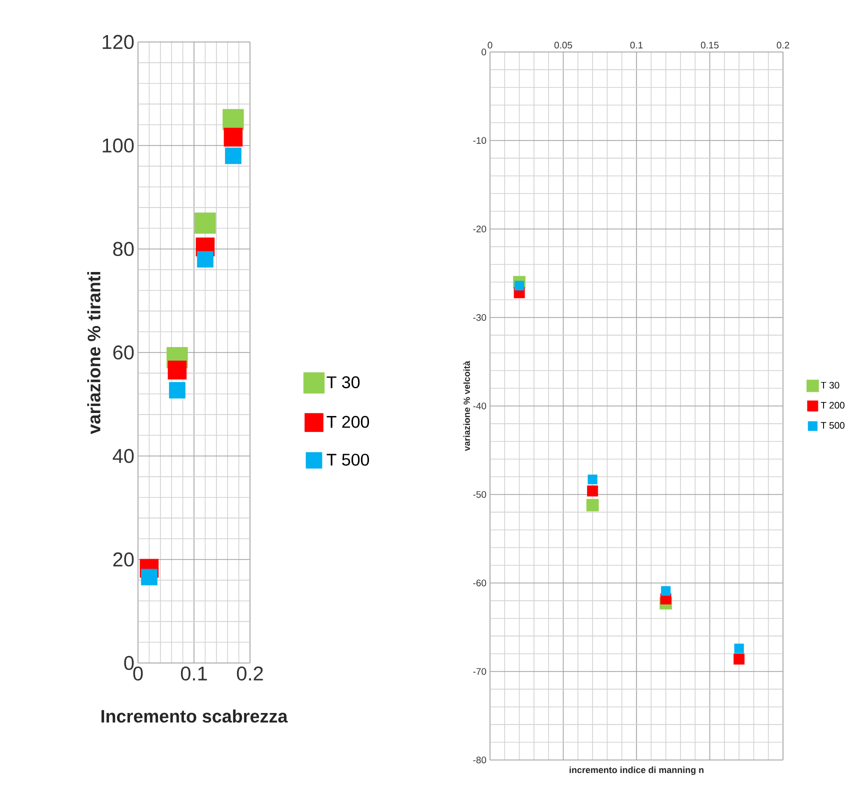  What do you see at coordinates (466, 406) in the screenshot?
I see `y-axis-title: variazione % velcoità` at bounding box center [466, 406].